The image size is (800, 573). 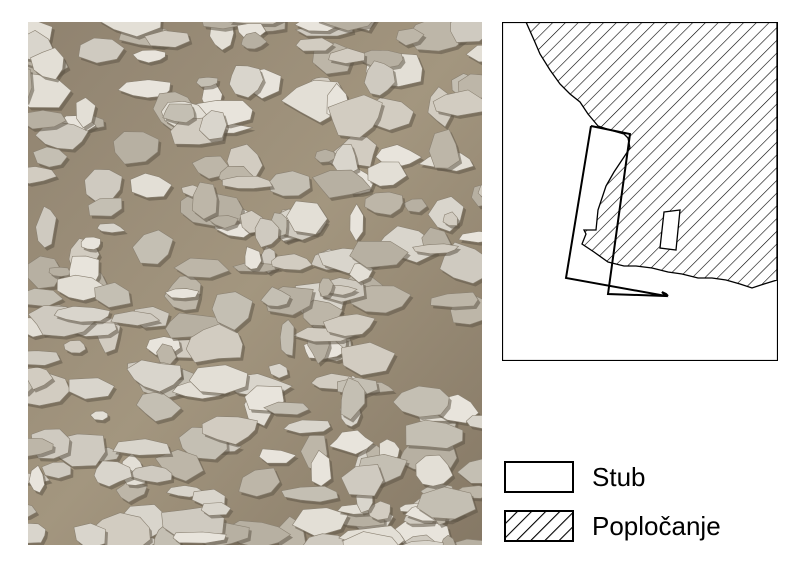 I want to click on legend-label-stub: Stub, so click(x=619, y=477).